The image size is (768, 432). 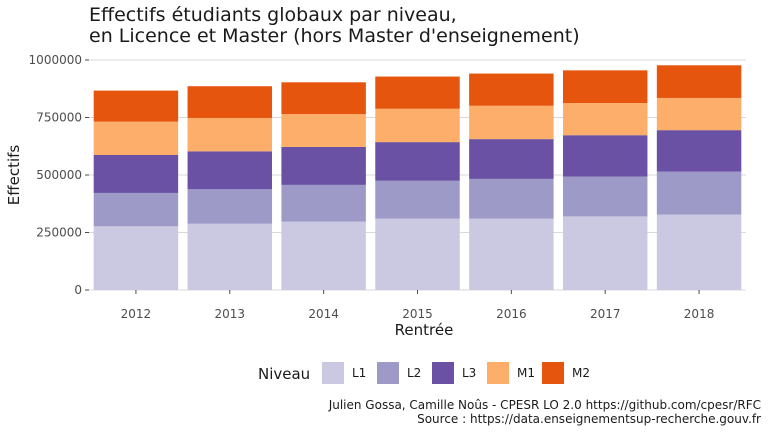 I want to click on legend-key-l3, so click(x=443, y=373).